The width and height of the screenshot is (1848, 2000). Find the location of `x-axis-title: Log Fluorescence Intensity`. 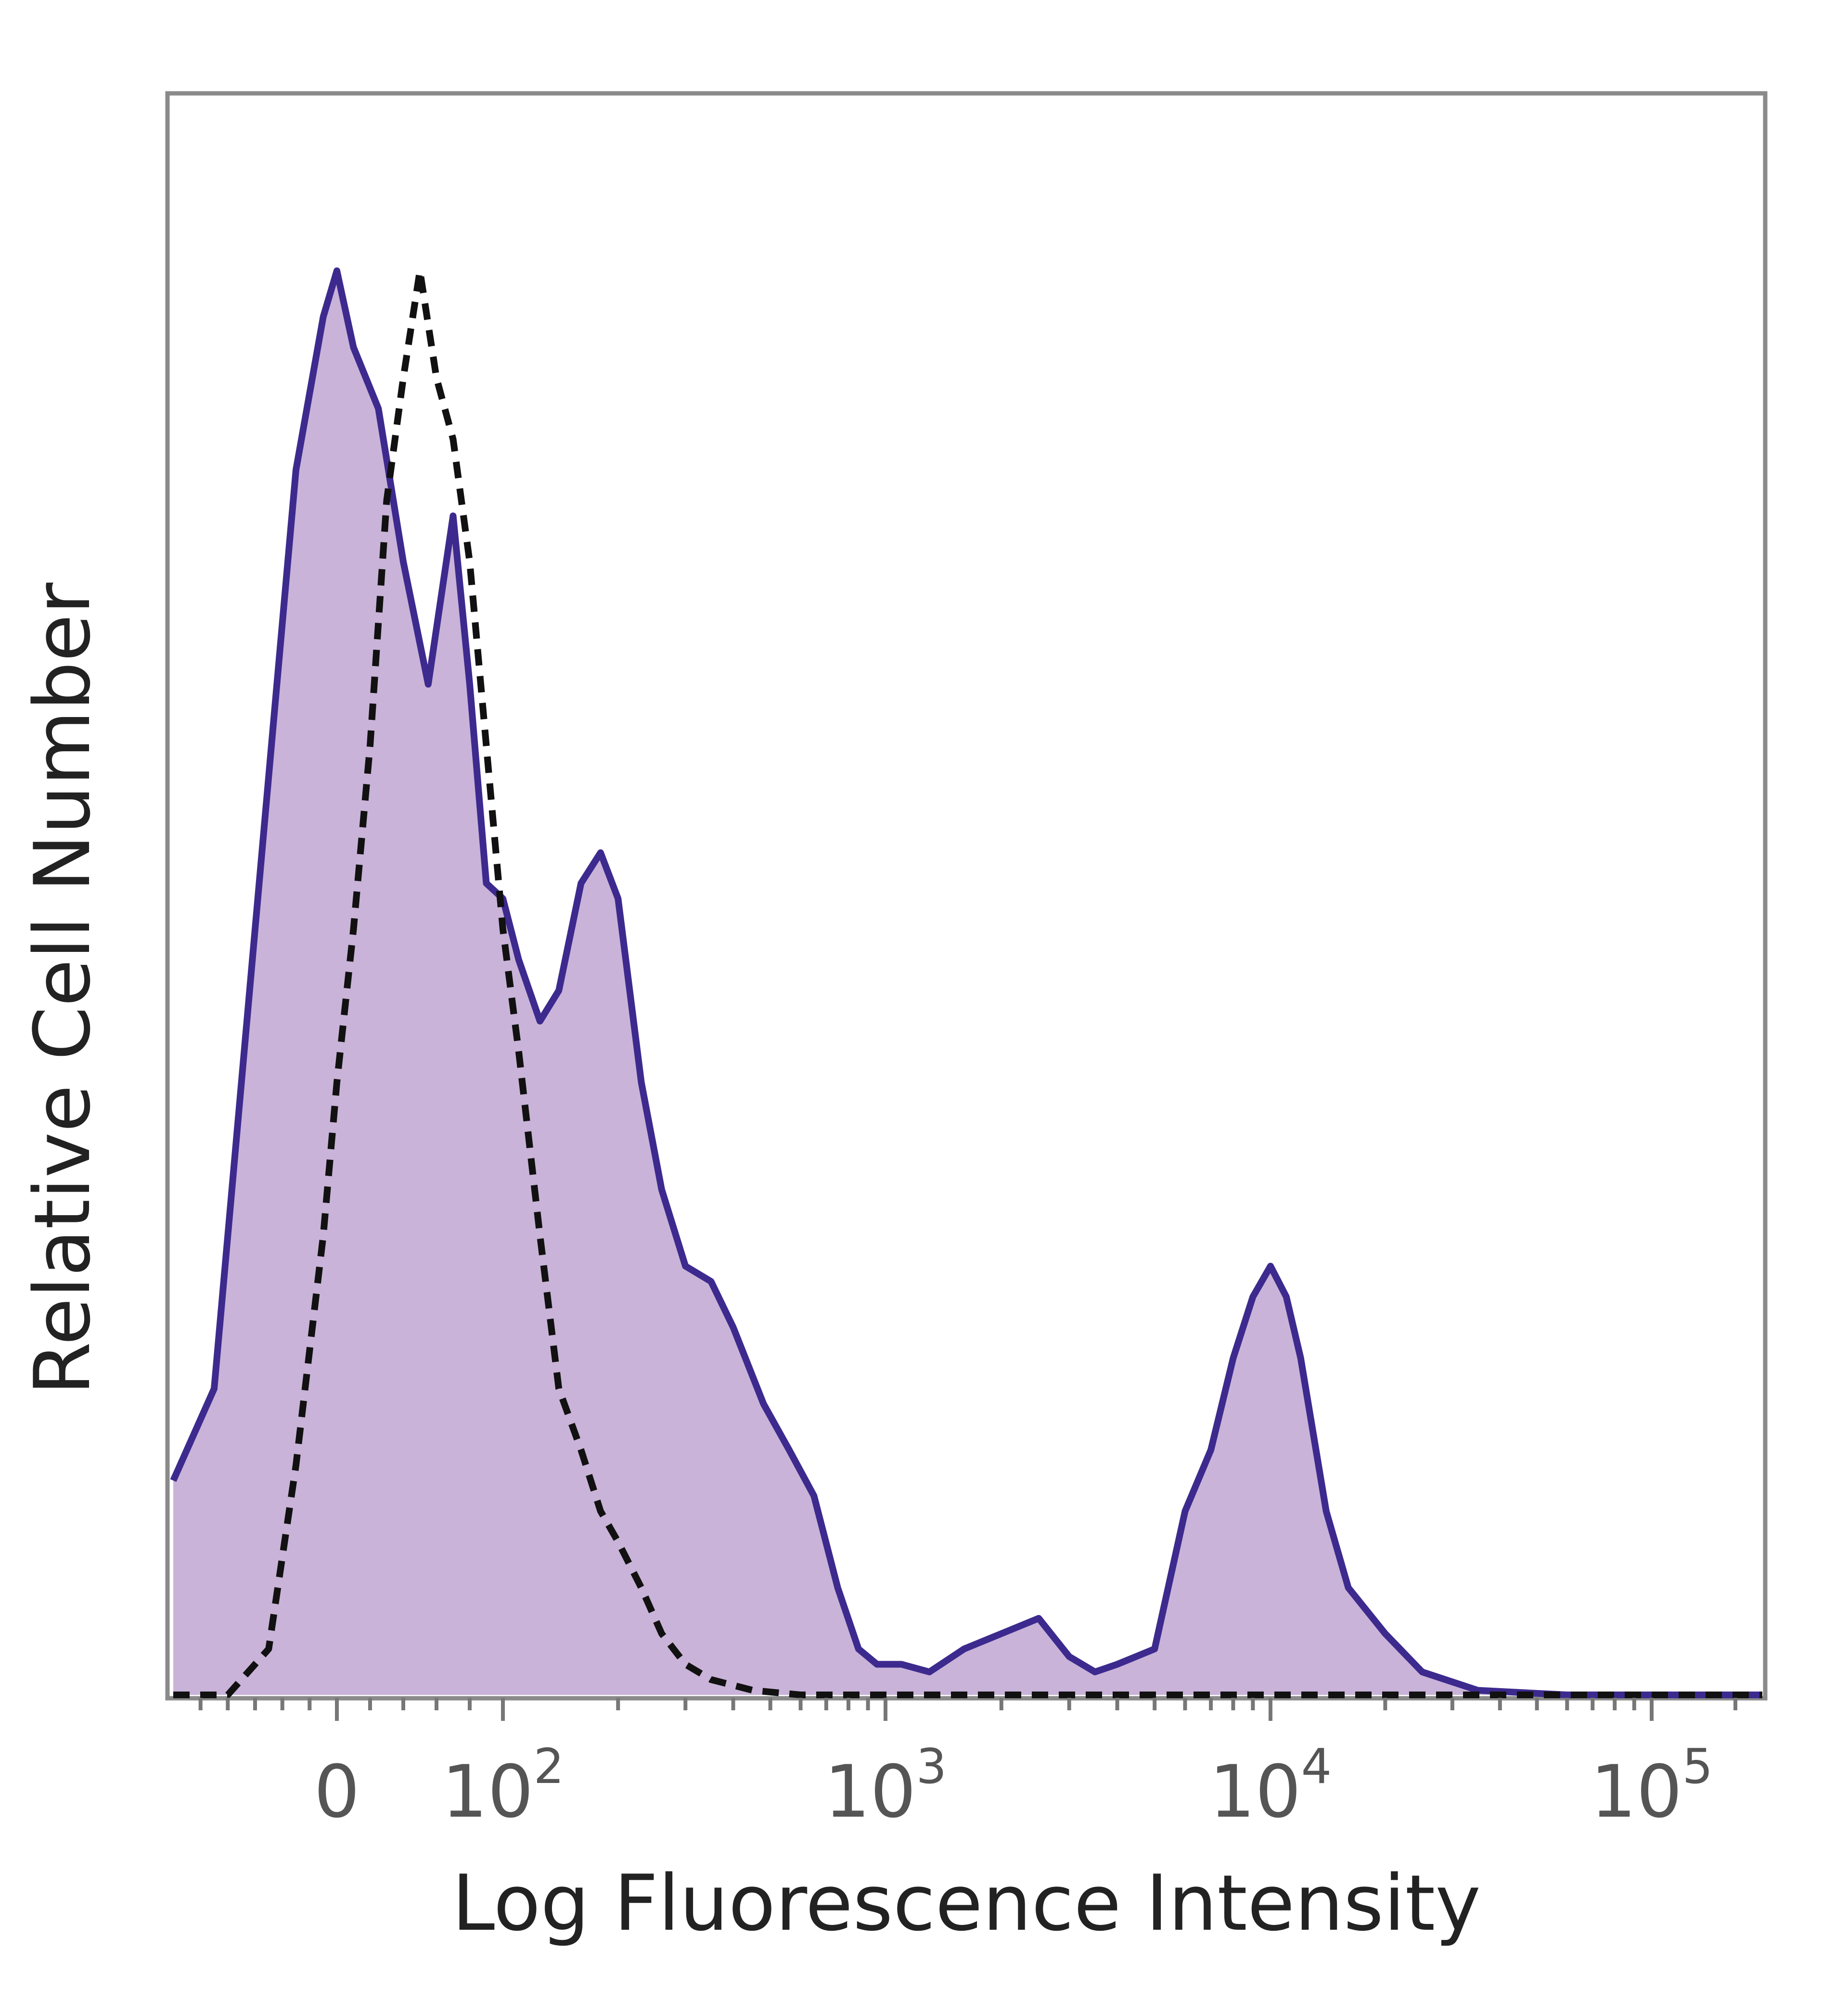

x-axis-title: Log Fluorescence Intensity is located at coordinates (966, 1903).